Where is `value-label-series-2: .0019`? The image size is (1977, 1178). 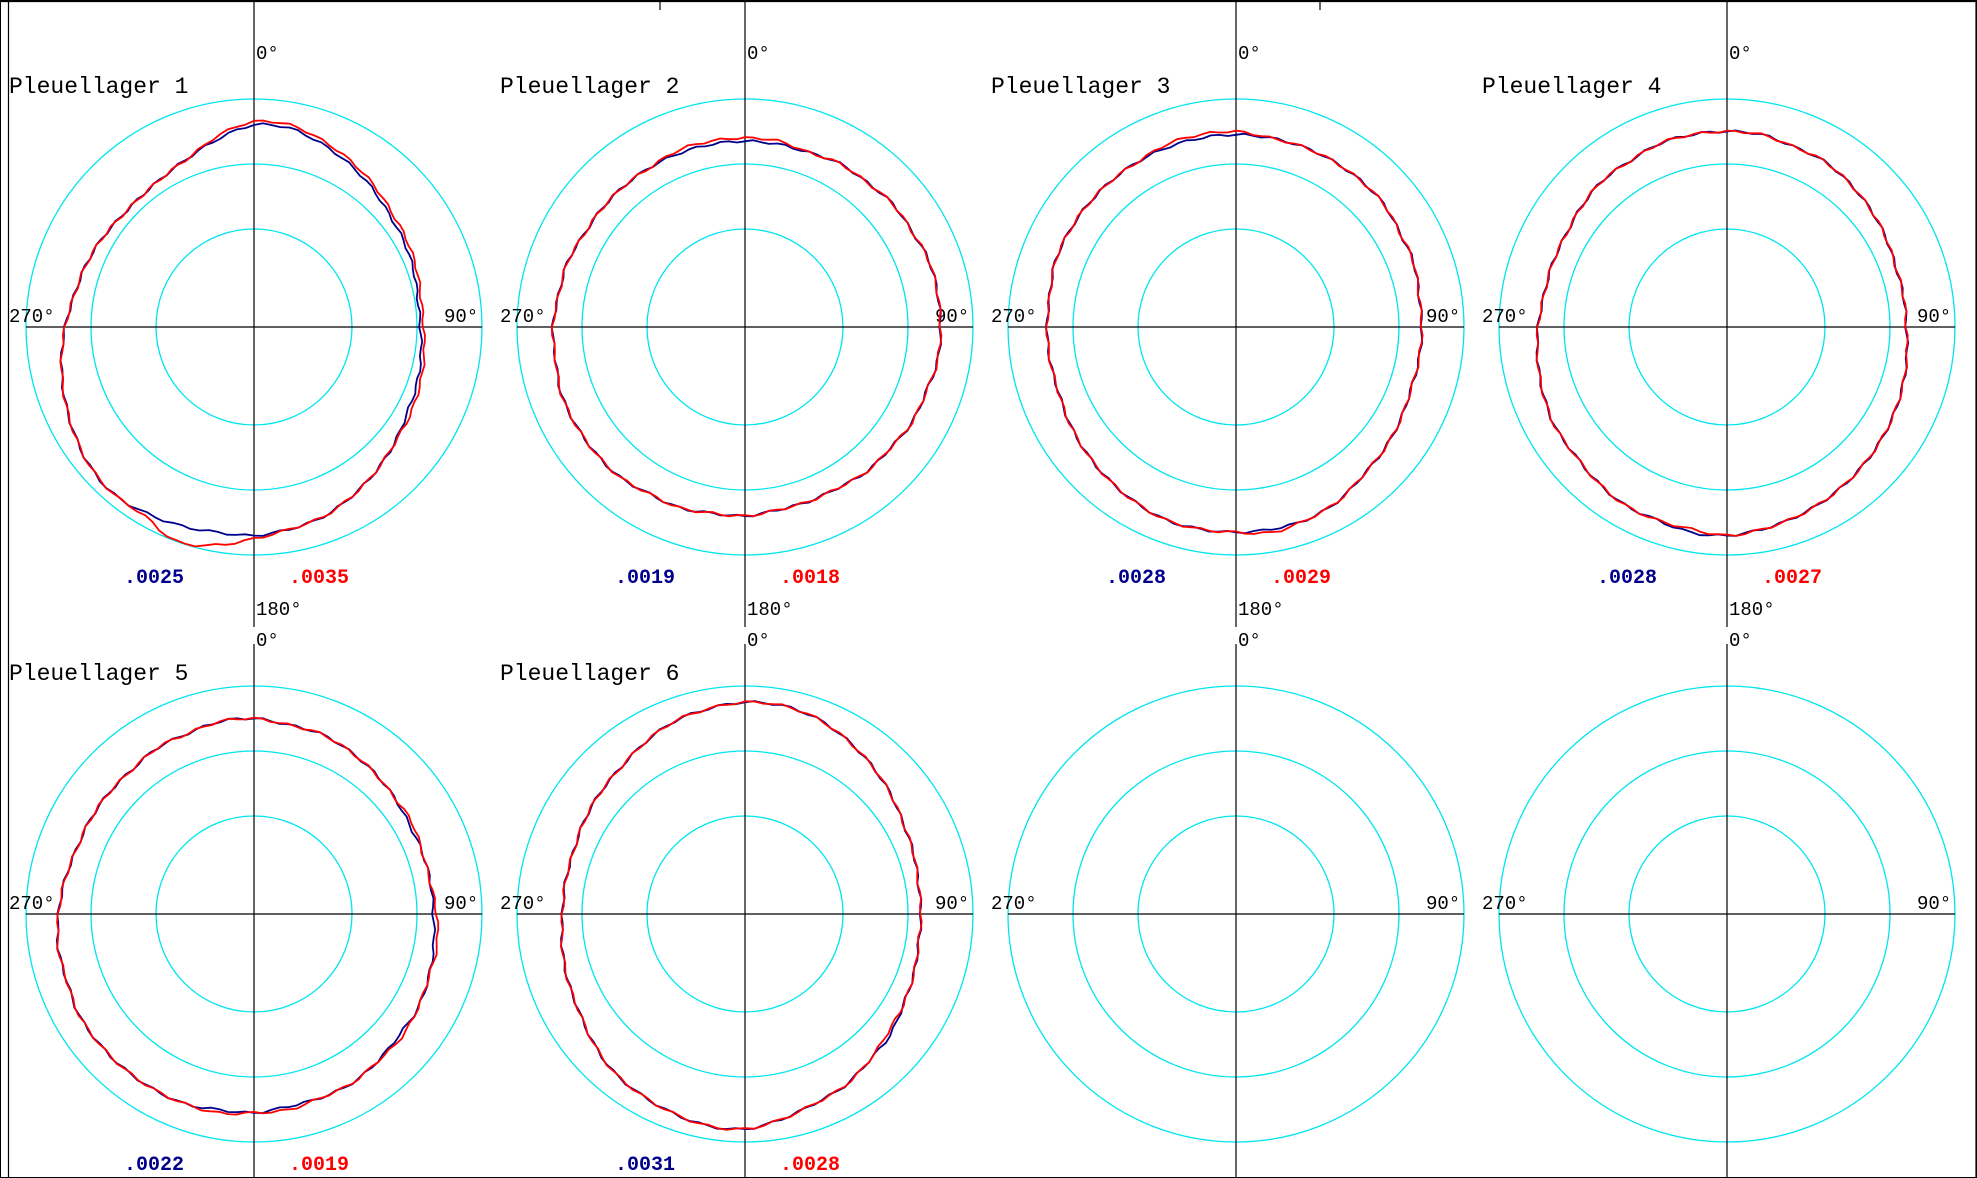 value-label-series-2: .0019 is located at coordinates (319, 1165).